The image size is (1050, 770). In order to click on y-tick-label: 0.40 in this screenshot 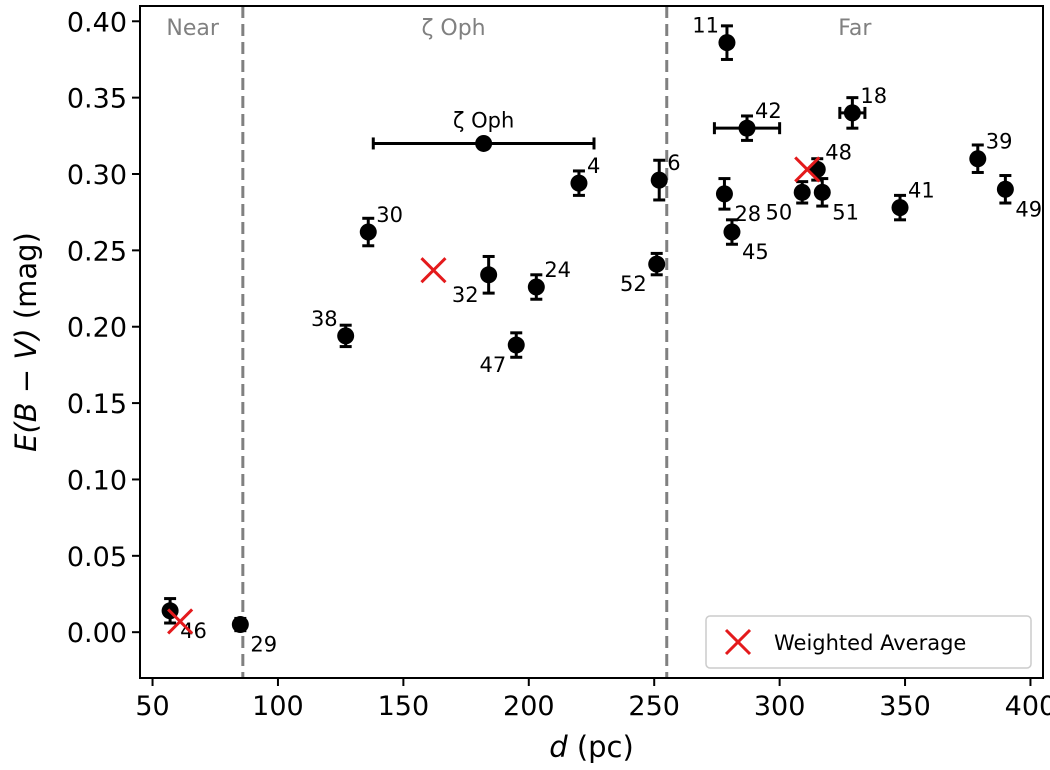, I will do `click(97, 22)`.